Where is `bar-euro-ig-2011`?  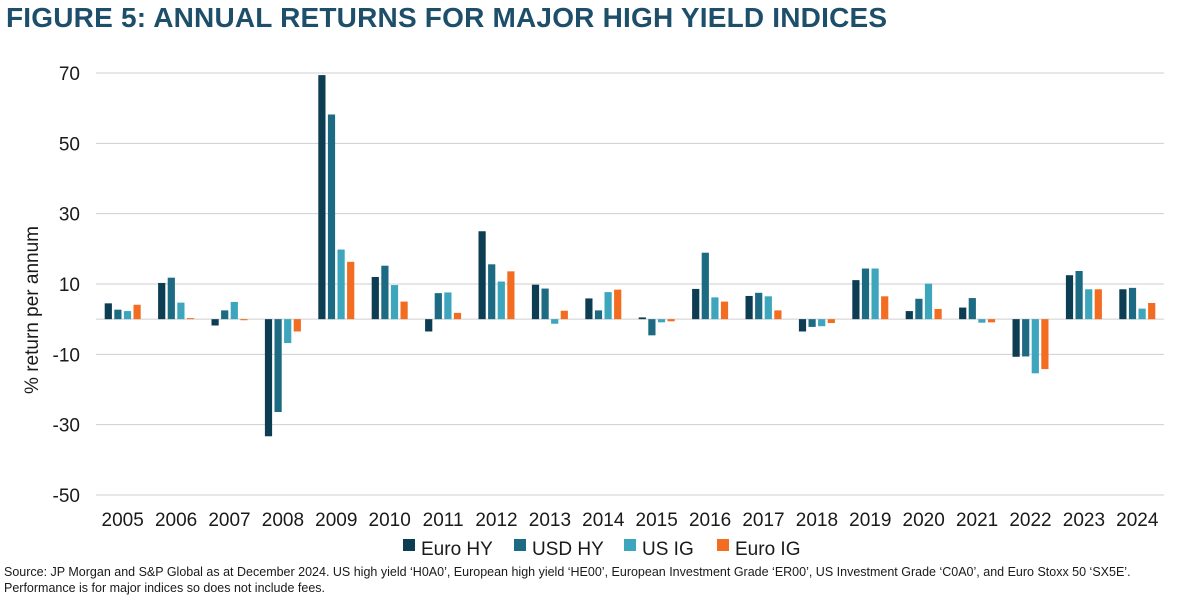
bar-euro-ig-2011 is located at coordinates (457, 316).